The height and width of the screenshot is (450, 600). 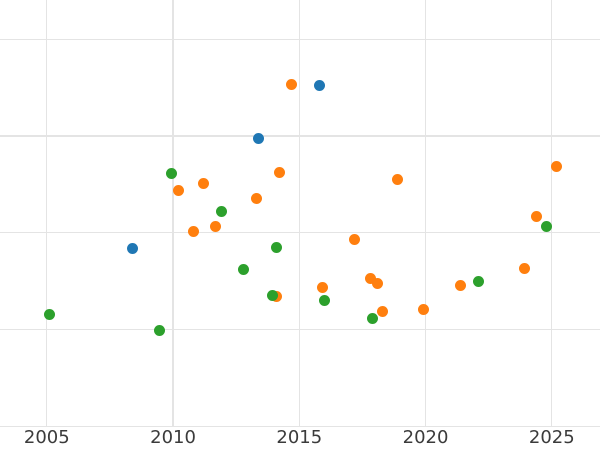 I want to click on x-tick-label: 2020, so click(x=425, y=437).